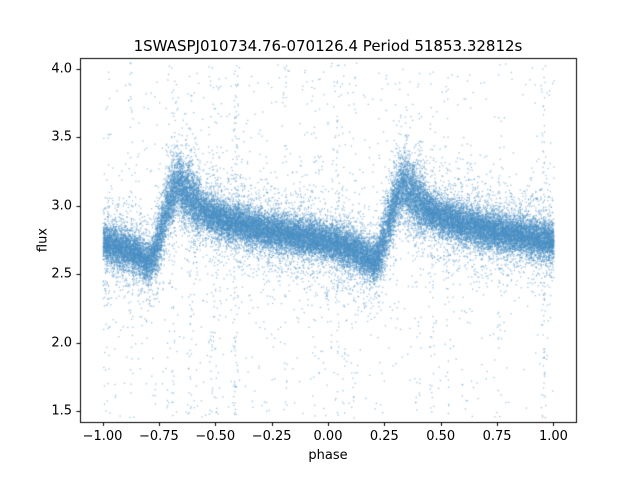 The width and height of the screenshot is (640, 480). What do you see at coordinates (158, 436) in the screenshot?
I see `x-tick-label: −0.75` at bounding box center [158, 436].